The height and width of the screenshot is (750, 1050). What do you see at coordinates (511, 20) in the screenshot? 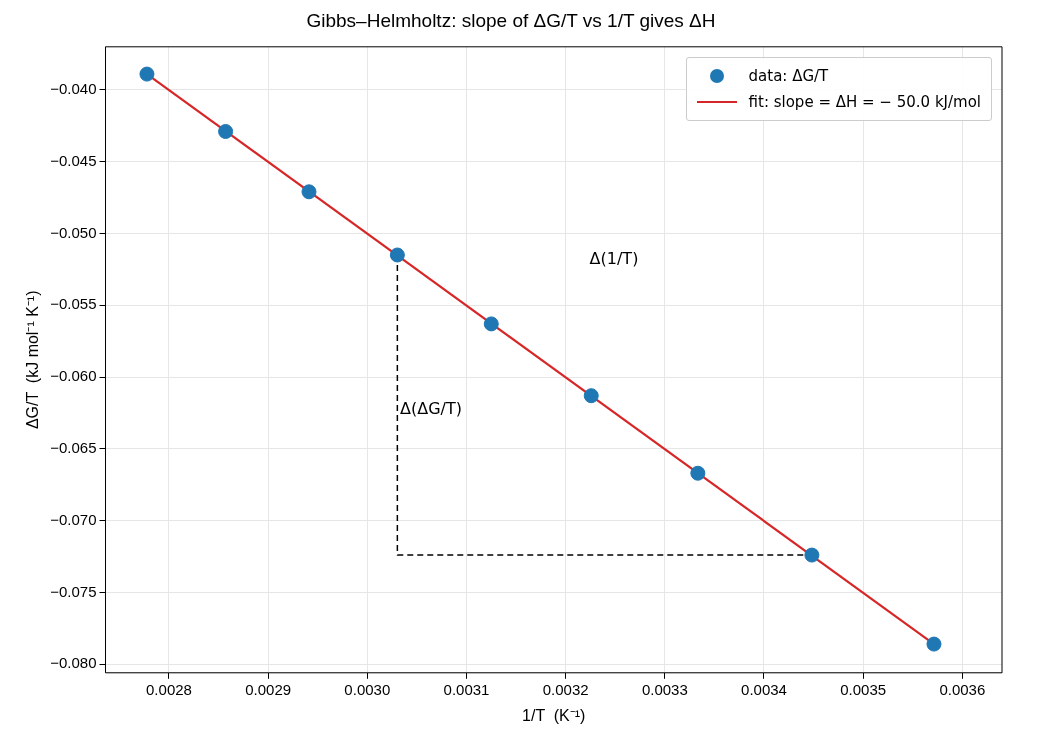
I see `chart-title: Gibbs–Helmholtz: slope of ΔG/T vs 1/T gives ΔH` at bounding box center [511, 20].